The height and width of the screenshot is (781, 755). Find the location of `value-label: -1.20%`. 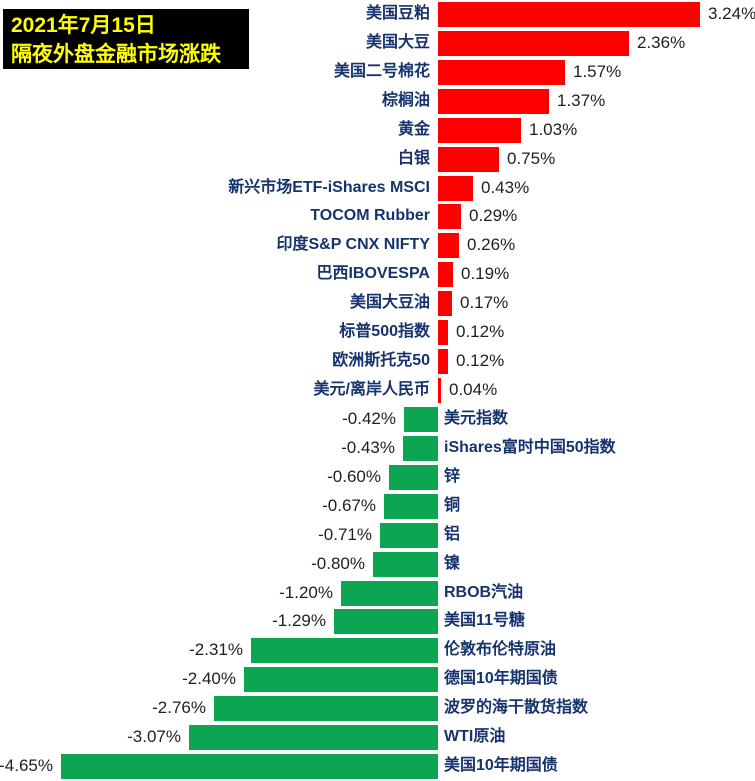

value-label: -1.20% is located at coordinates (306, 592).